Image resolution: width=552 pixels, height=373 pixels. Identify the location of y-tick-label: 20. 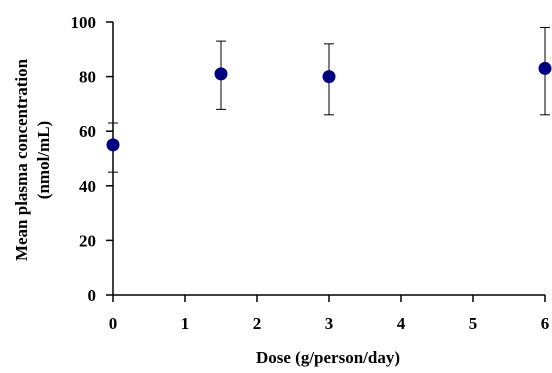
(87, 240).